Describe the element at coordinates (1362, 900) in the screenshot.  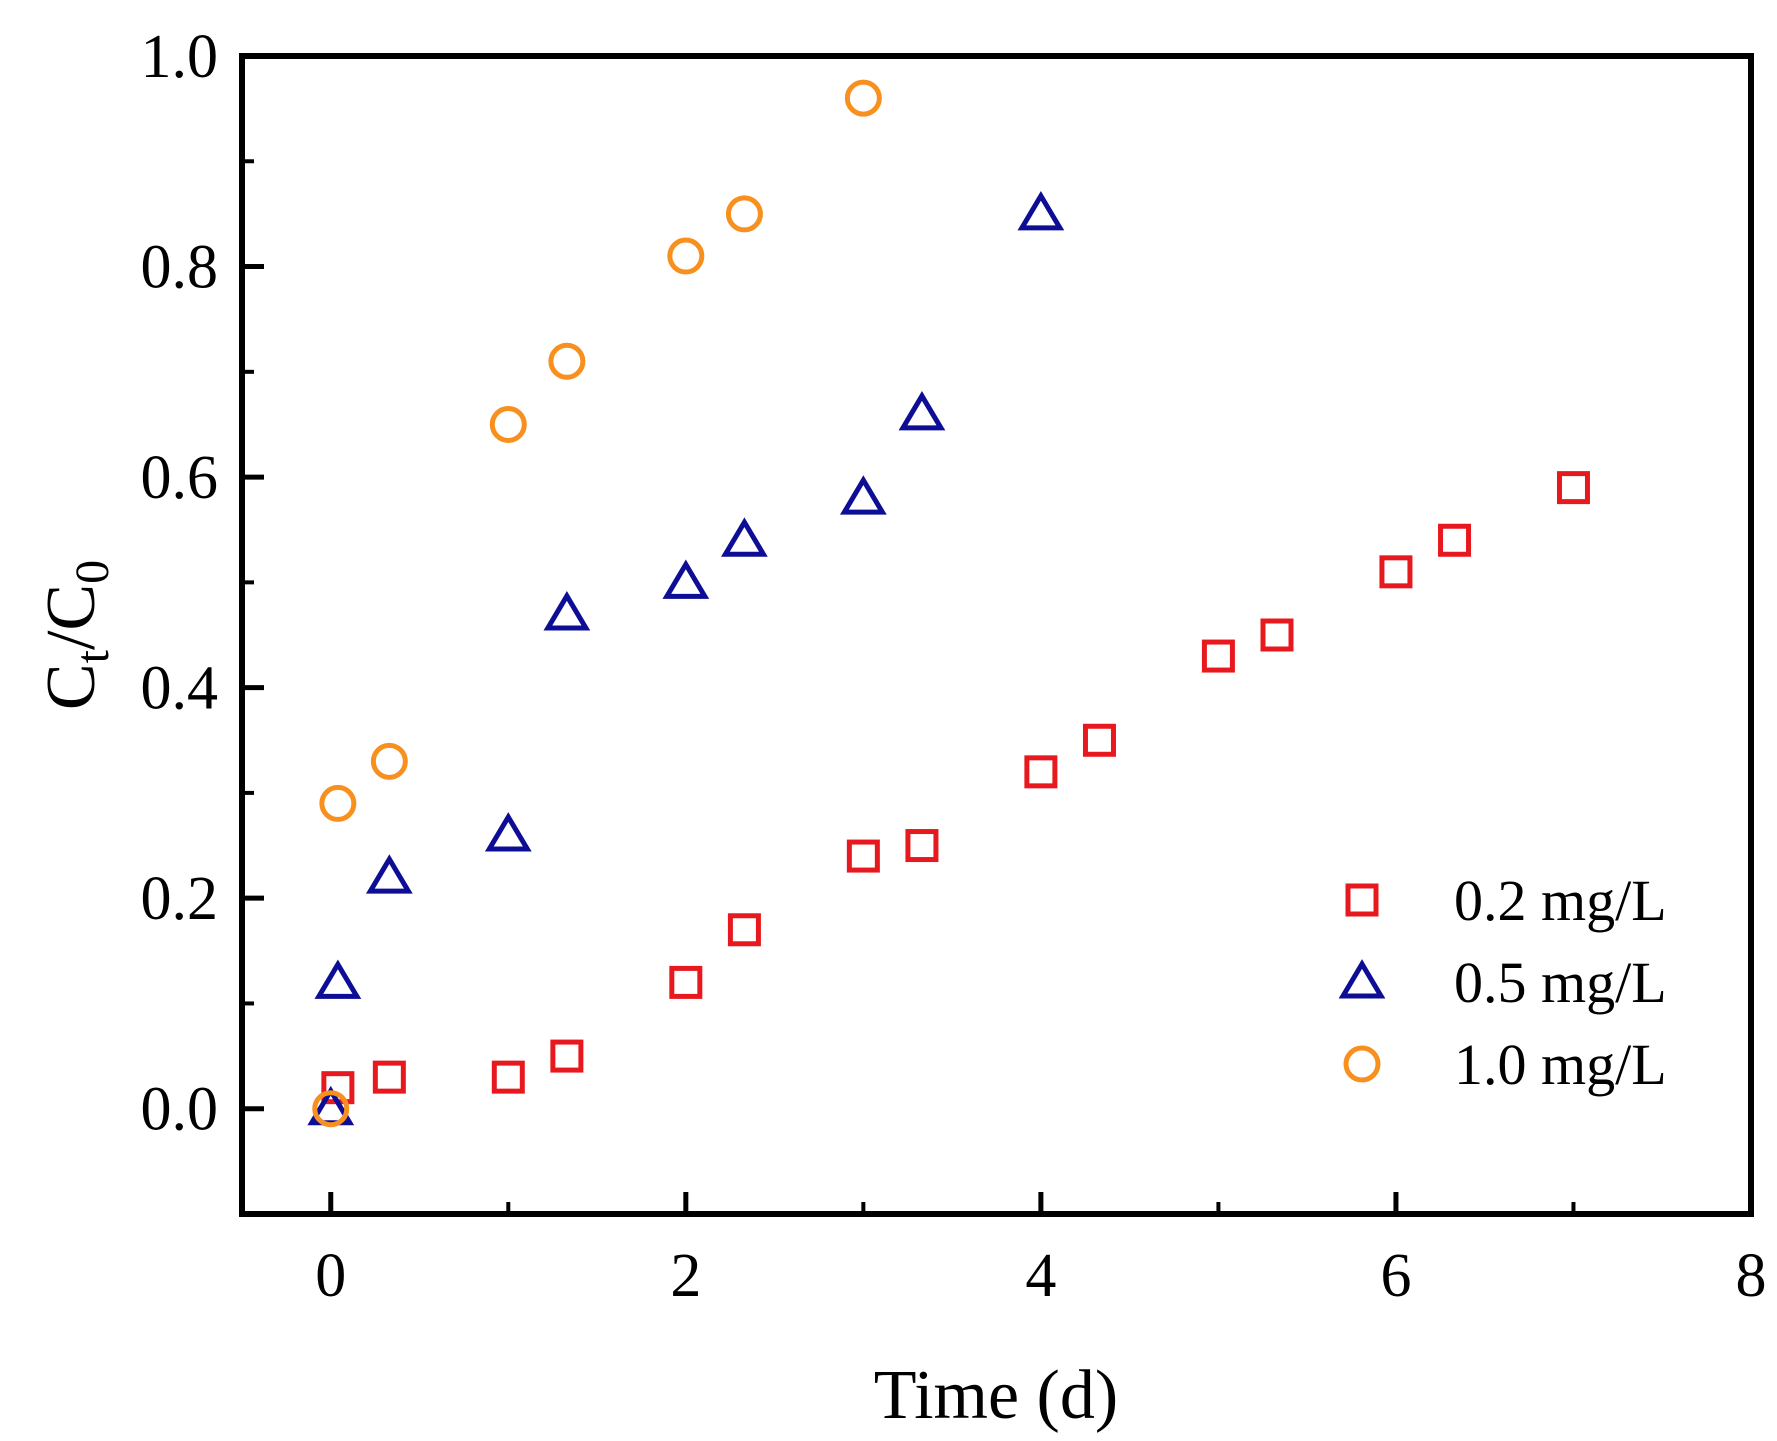
I see `legend-marker-square` at that location.